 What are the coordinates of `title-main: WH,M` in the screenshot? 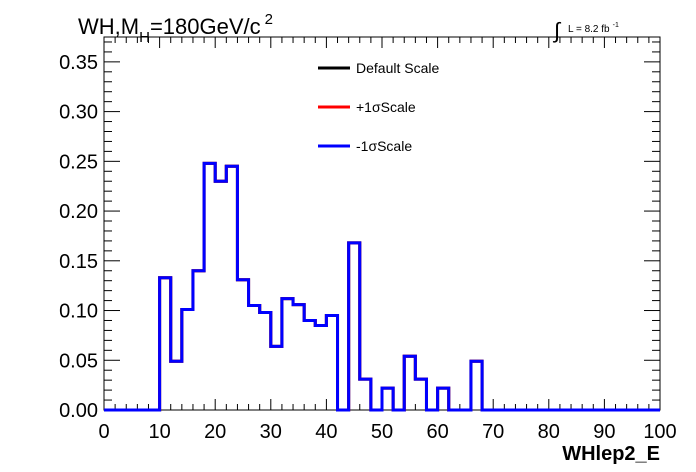 It's located at (108, 26).